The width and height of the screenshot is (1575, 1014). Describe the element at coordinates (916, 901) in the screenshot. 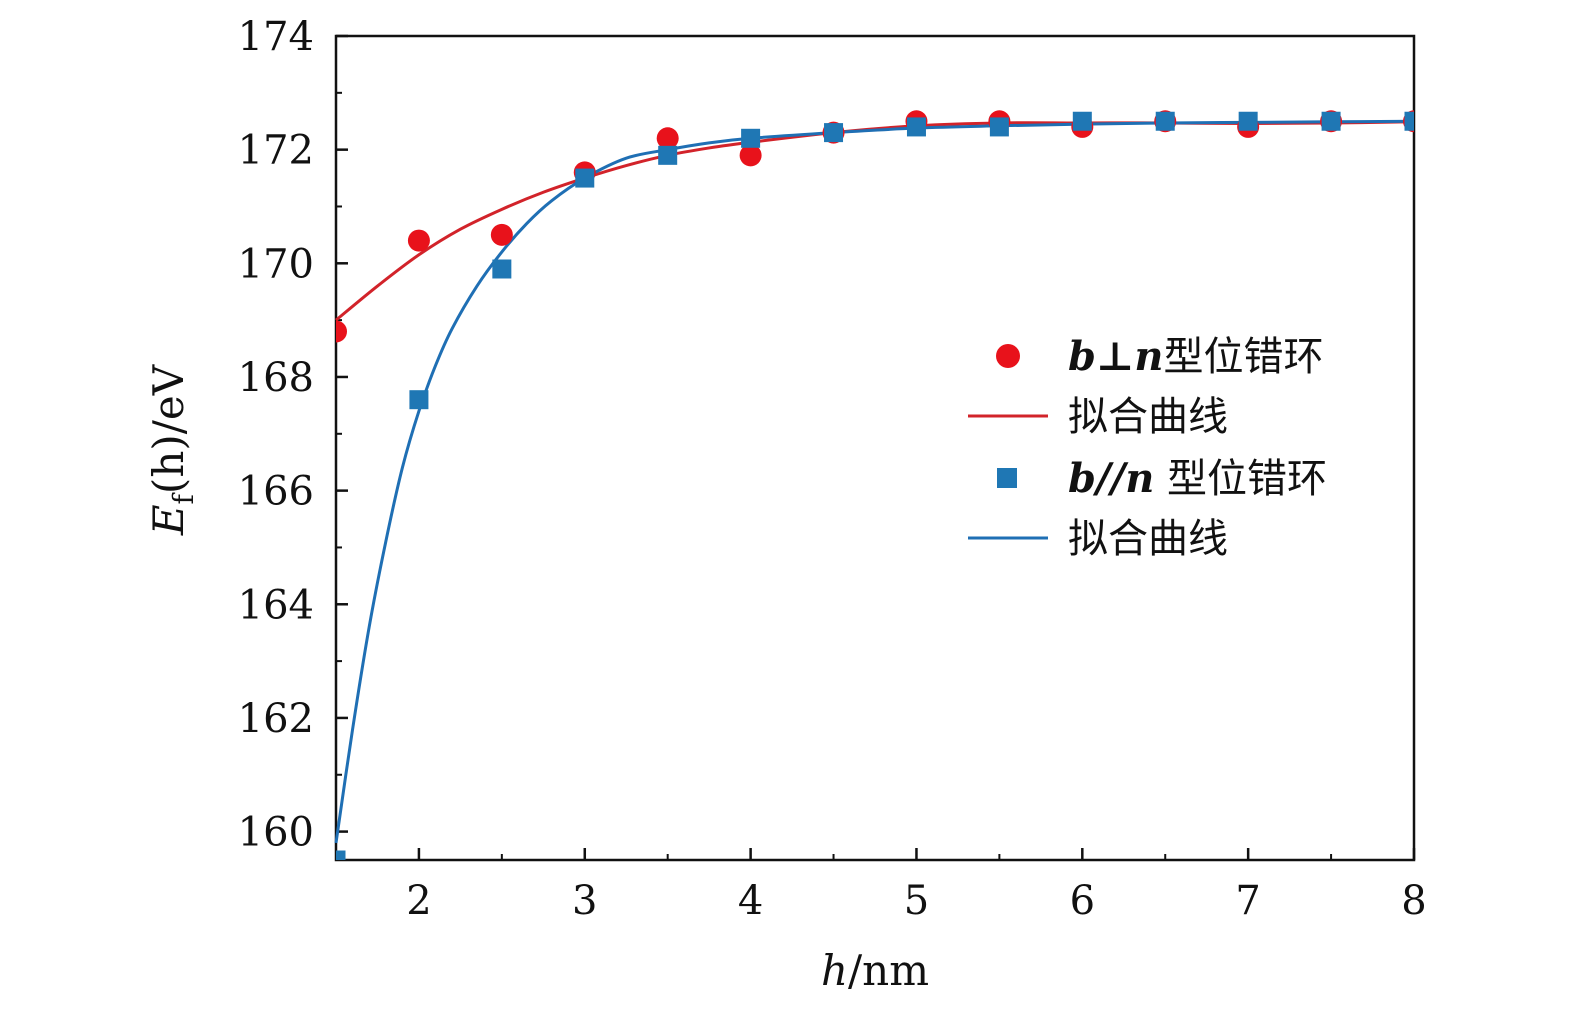

I see `x-tick-label: 5` at that location.